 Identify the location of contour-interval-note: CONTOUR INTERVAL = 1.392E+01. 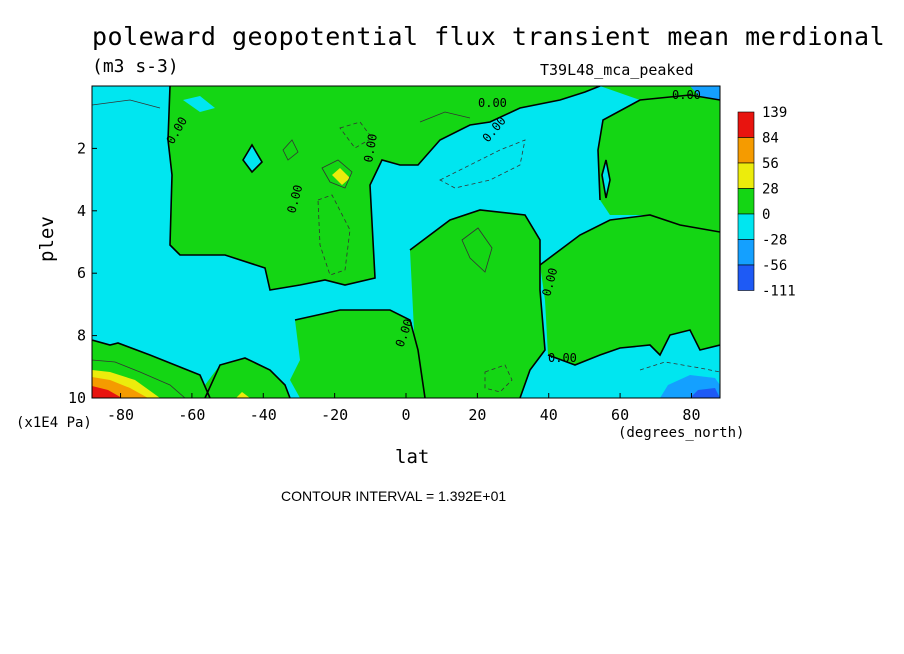
(394, 496).